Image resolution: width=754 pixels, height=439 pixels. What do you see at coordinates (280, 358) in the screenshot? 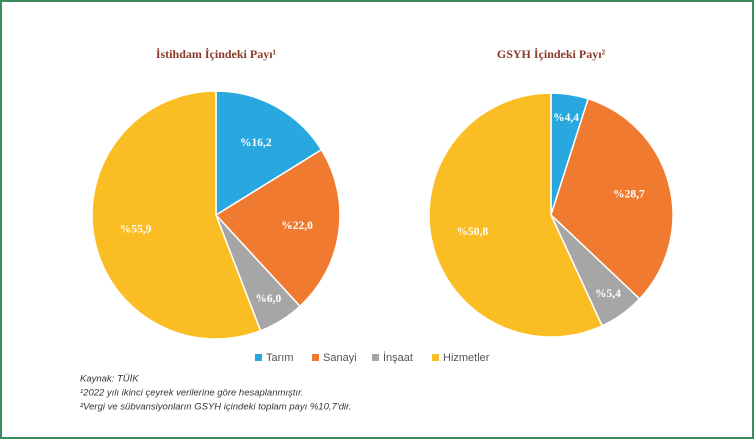
I see `legend-label: Tarım` at bounding box center [280, 358].